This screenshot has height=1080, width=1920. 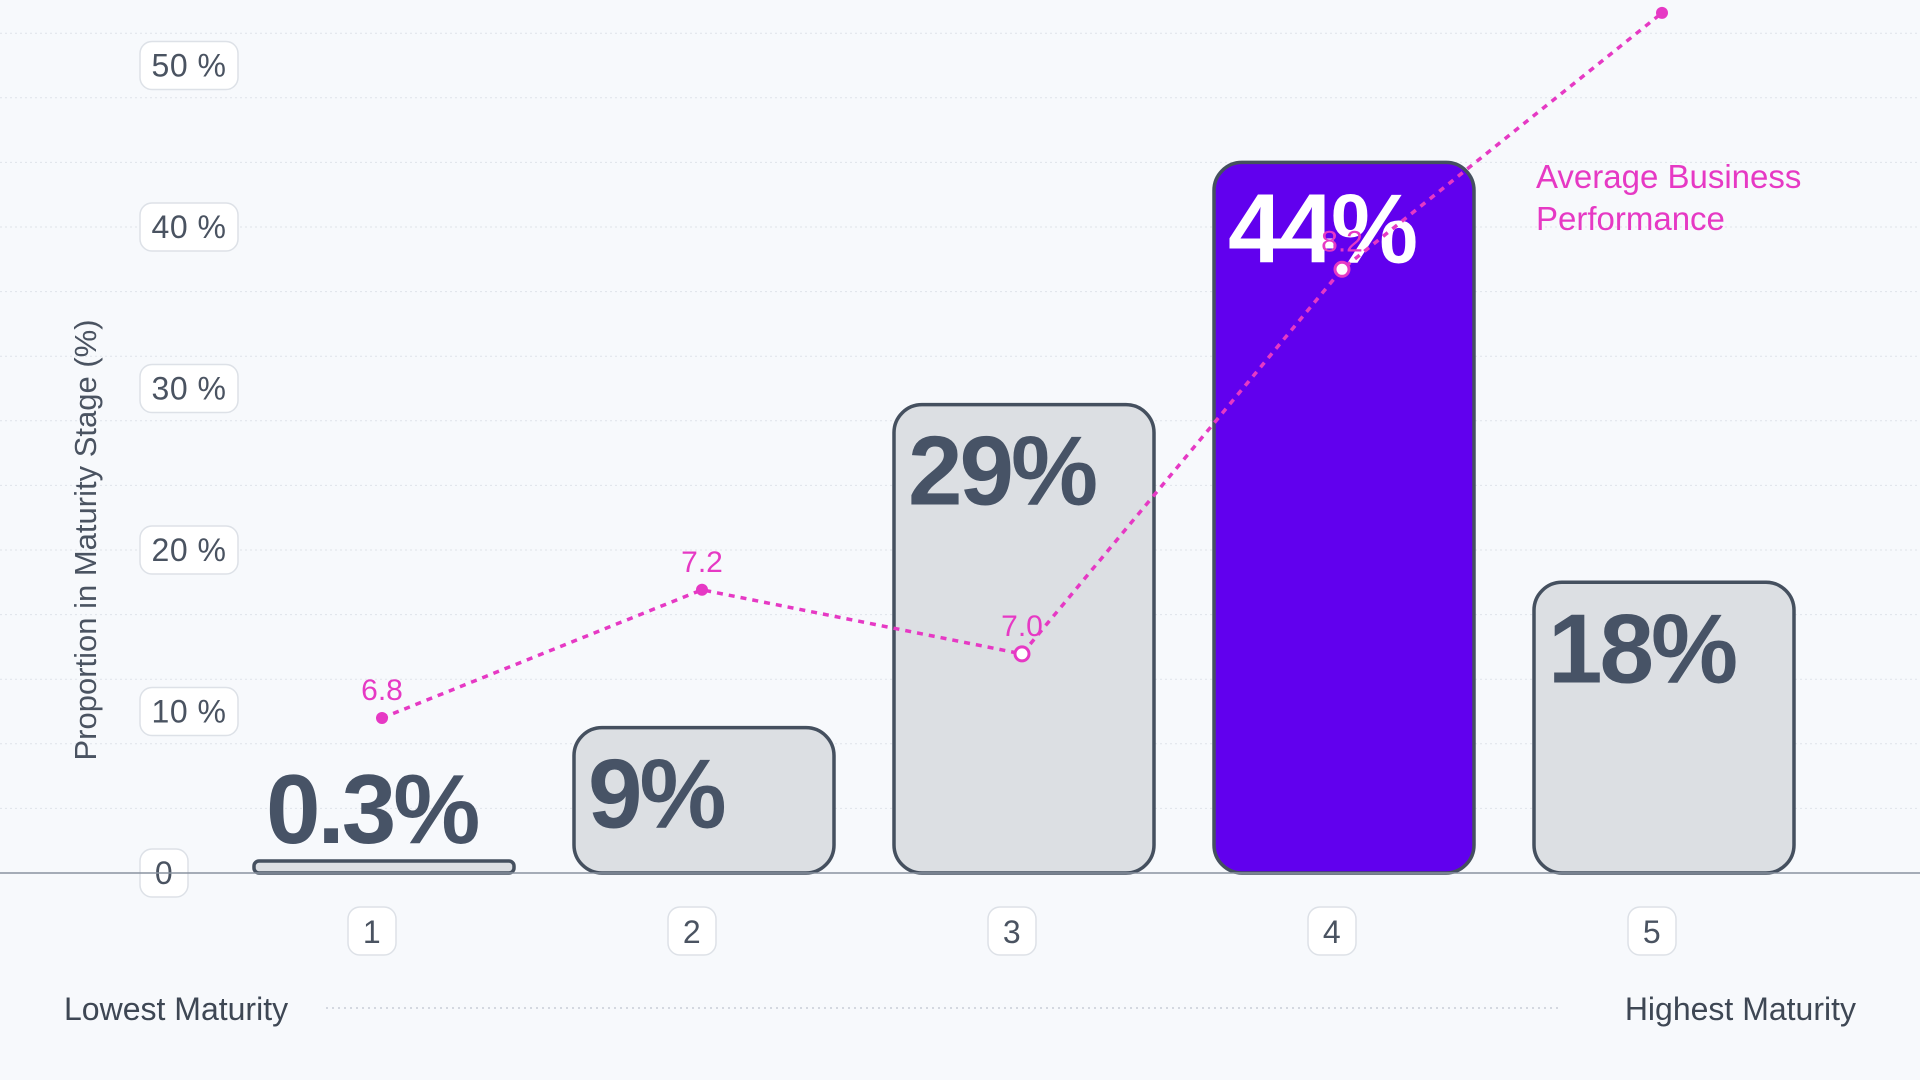 I want to click on performance-value-label: 7.0, so click(x=1022, y=626).